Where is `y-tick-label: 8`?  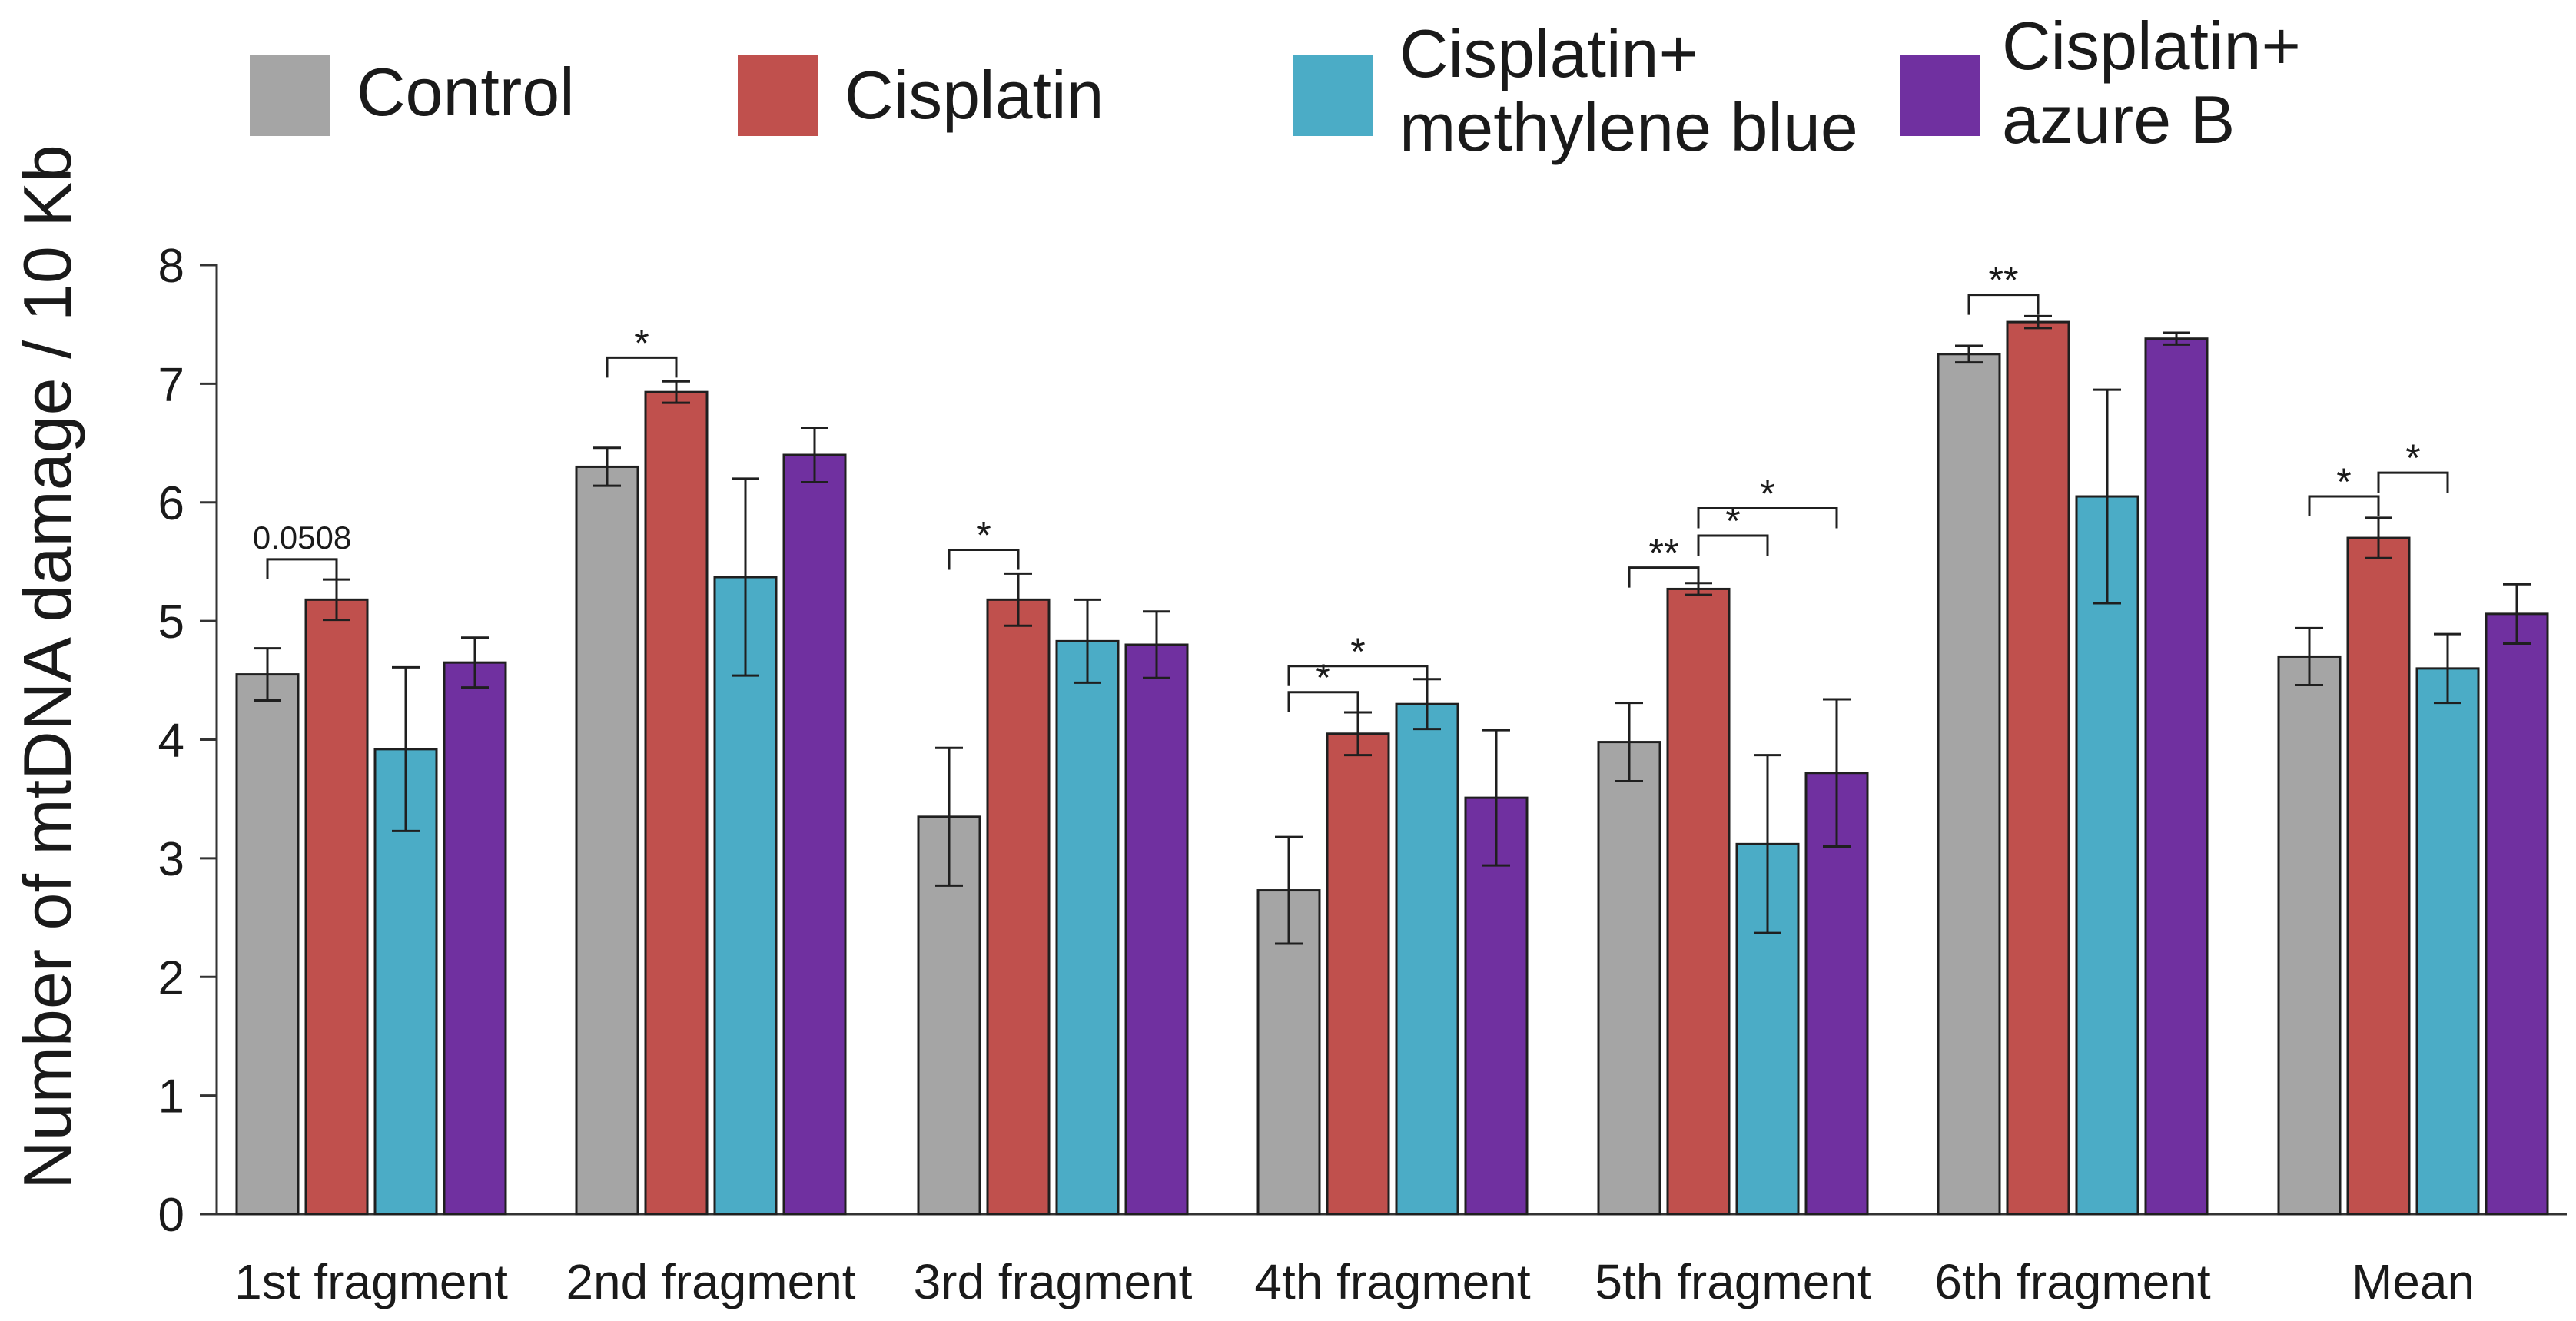 y-tick-label: 8 is located at coordinates (171, 266).